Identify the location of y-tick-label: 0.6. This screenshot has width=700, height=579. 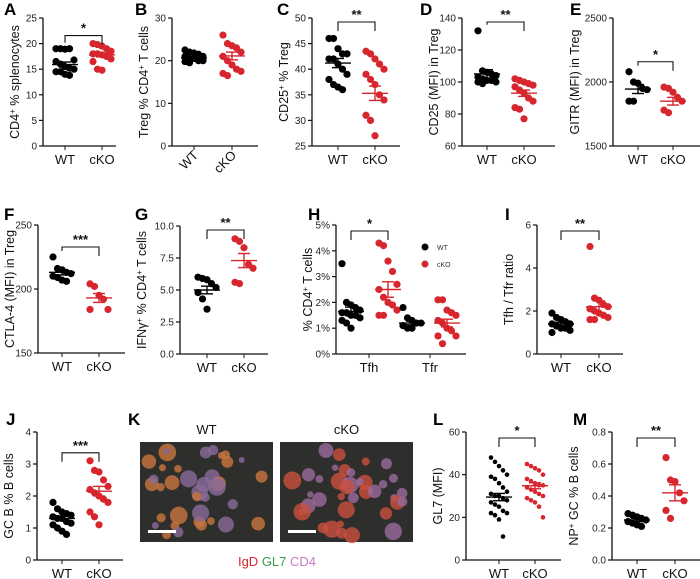
(599, 465).